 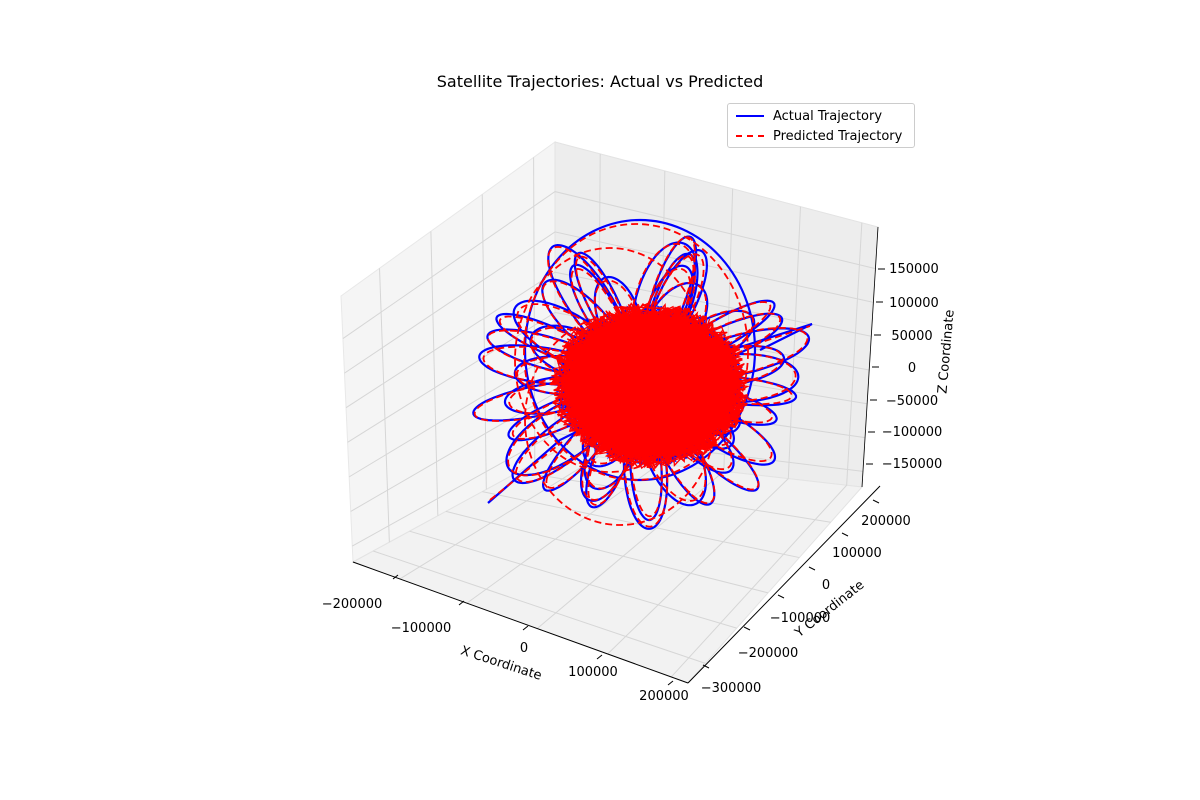 I want to click on legend-swatch-predicted, so click(x=750, y=136).